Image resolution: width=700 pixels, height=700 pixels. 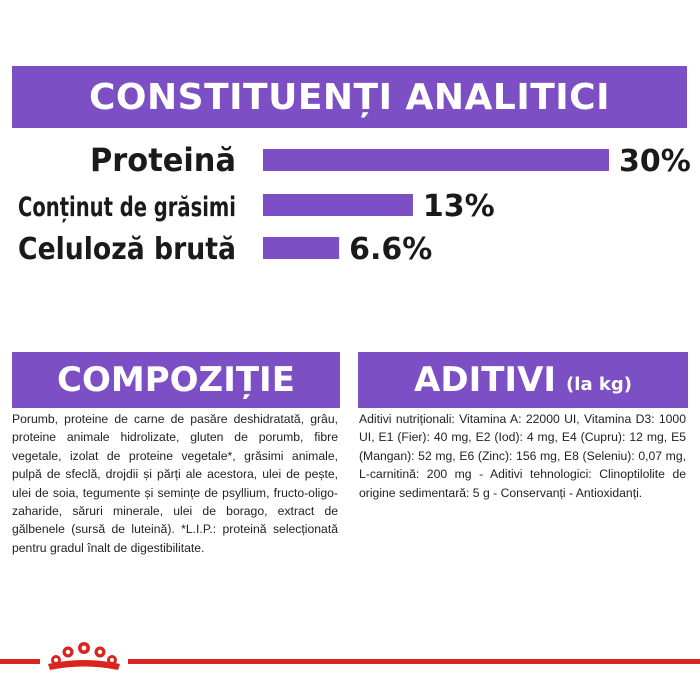 What do you see at coordinates (127, 207) in the screenshot?
I see `category-label: Conținut de grăsimi` at bounding box center [127, 207].